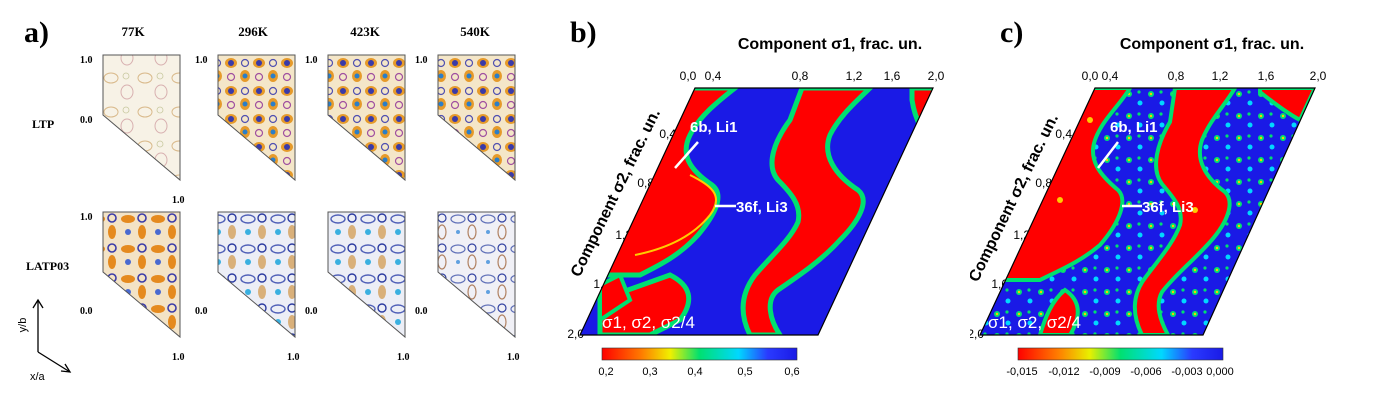 This screenshot has width=1386, height=400. What do you see at coordinates (366, 118) in the screenshot?
I see `map-ltp-423k` at bounding box center [366, 118].